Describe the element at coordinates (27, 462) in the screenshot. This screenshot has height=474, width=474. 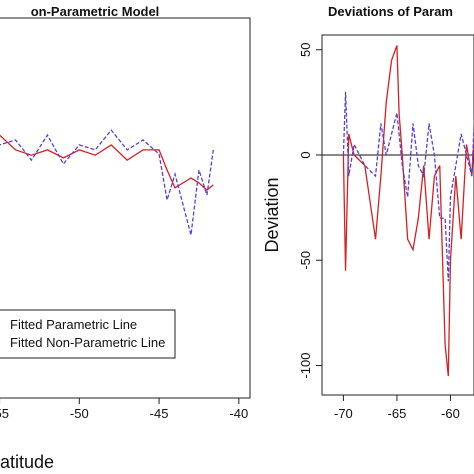
I see `x-axis-label: atitude` at that location.